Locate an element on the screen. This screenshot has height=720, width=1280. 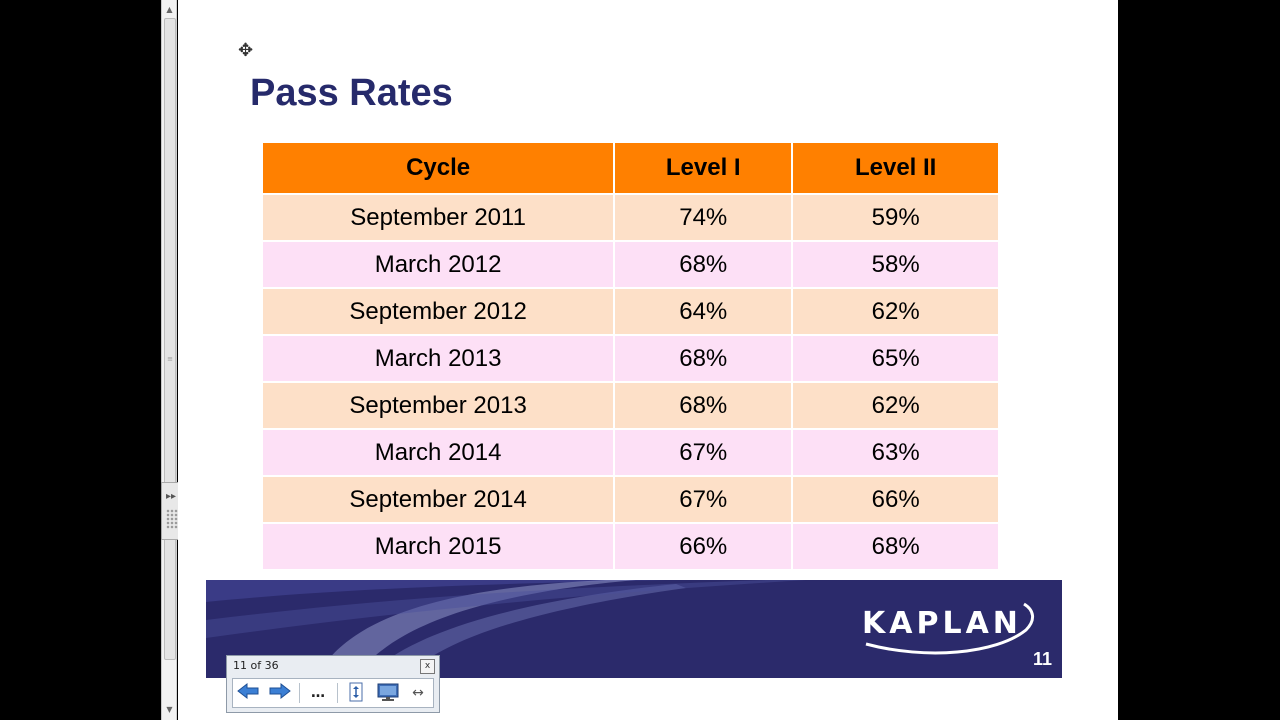
table-row: September 2011 74% 59% is located at coordinates (630, 217).